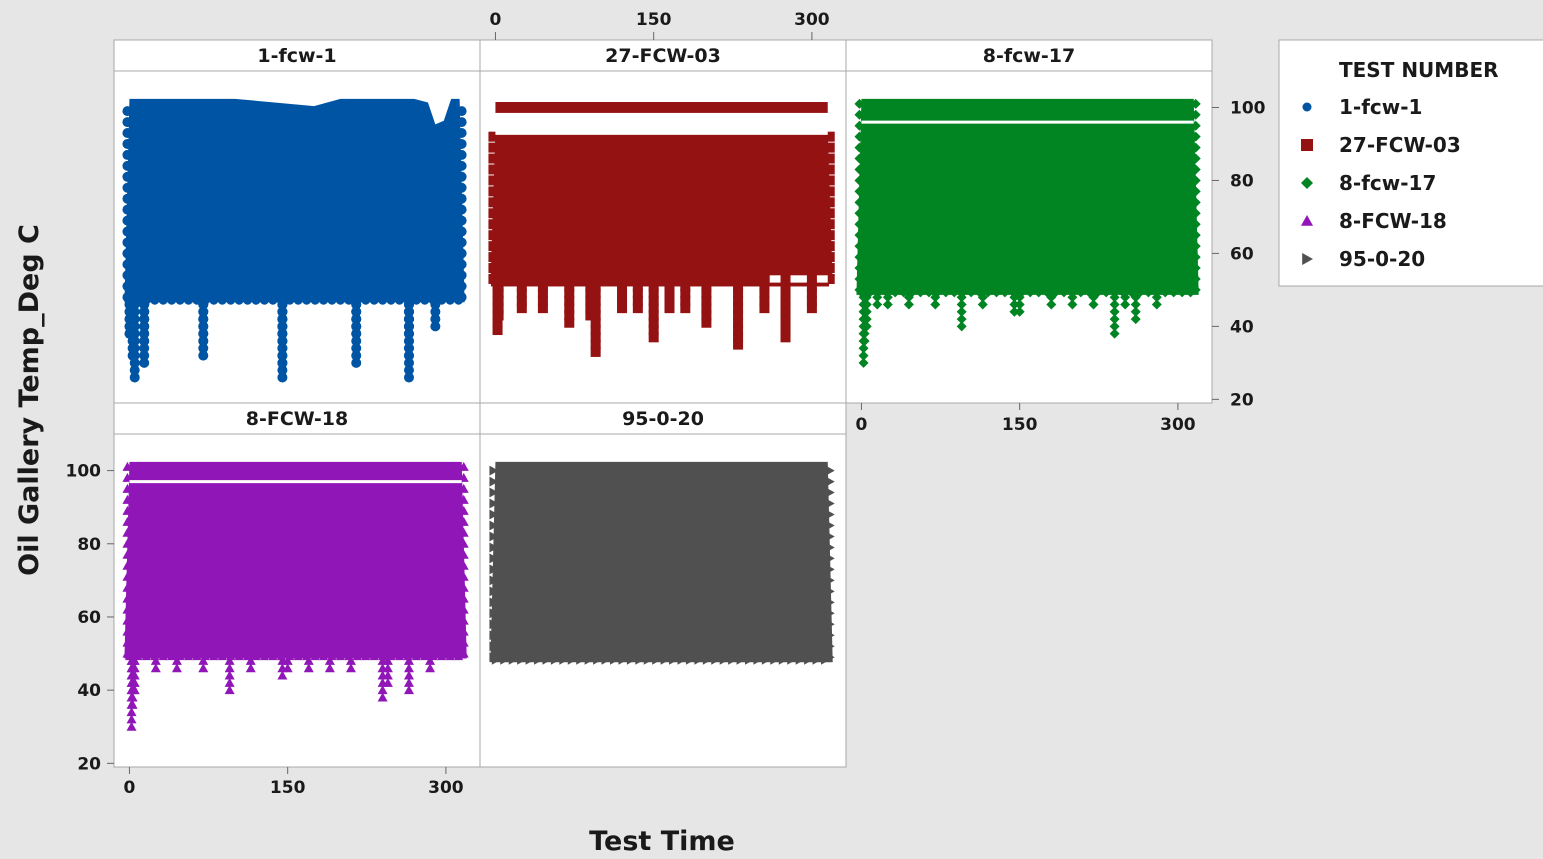  Describe the element at coordinates (295, 560) in the screenshot. I see `dense-band` at that location.